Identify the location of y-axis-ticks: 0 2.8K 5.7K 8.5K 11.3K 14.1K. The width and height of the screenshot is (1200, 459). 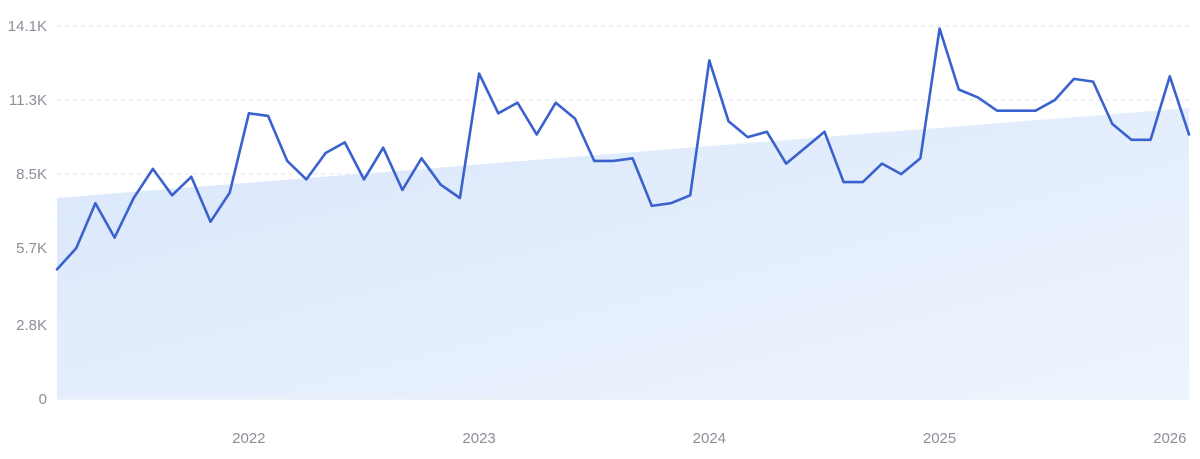
(27, 213).